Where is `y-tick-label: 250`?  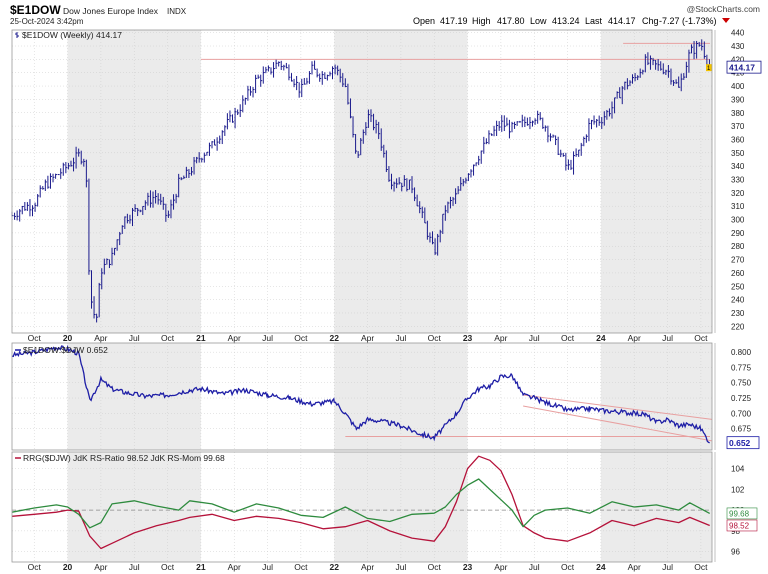 y-tick-label: 250 is located at coordinates (738, 286).